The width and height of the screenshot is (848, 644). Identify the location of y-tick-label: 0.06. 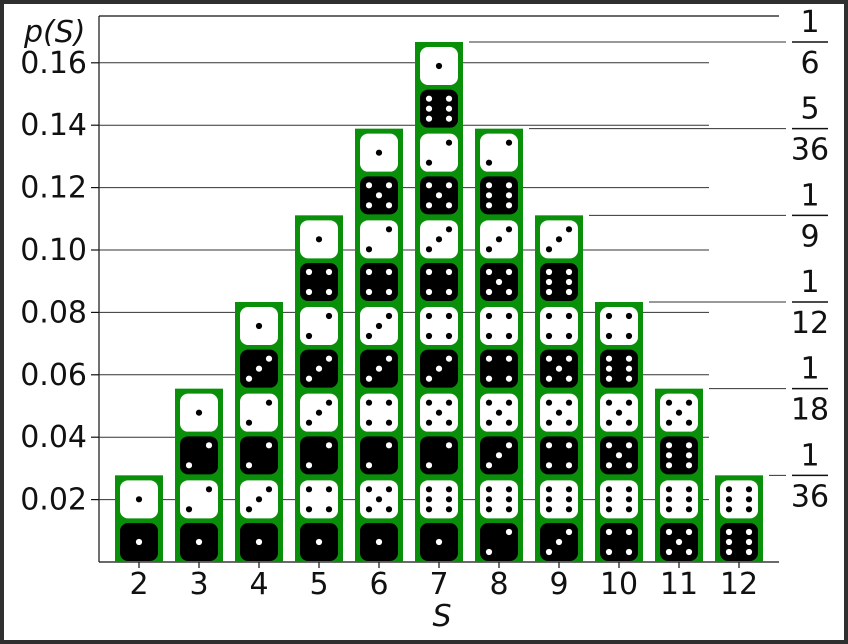
(53, 375).